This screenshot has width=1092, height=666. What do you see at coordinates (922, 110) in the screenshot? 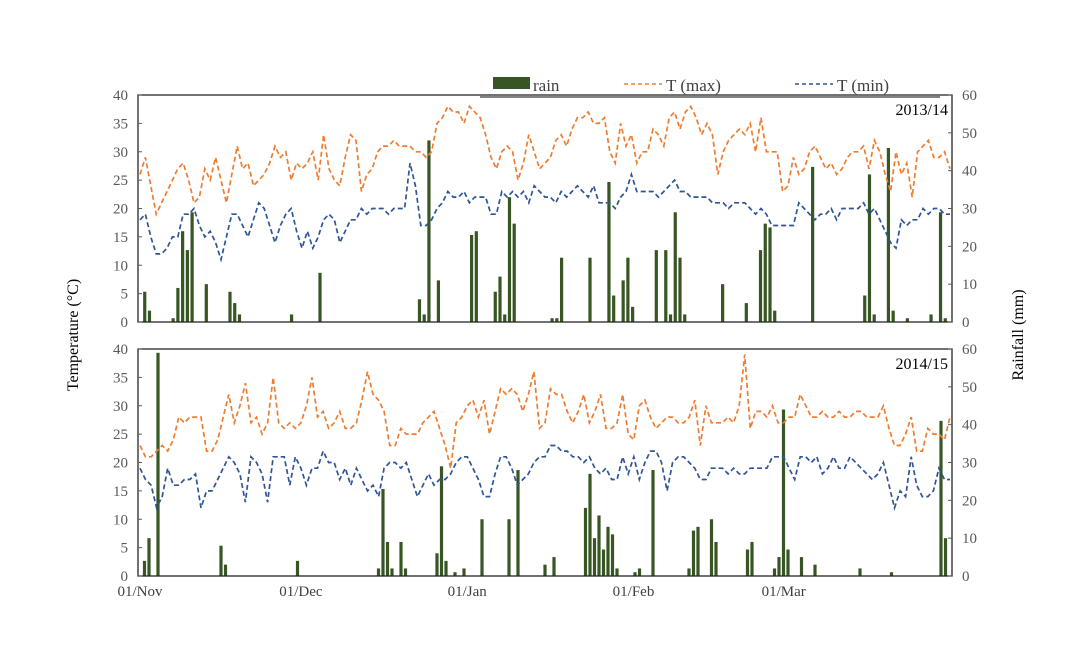
I see `panel-title: 2013/14` at bounding box center [922, 110].